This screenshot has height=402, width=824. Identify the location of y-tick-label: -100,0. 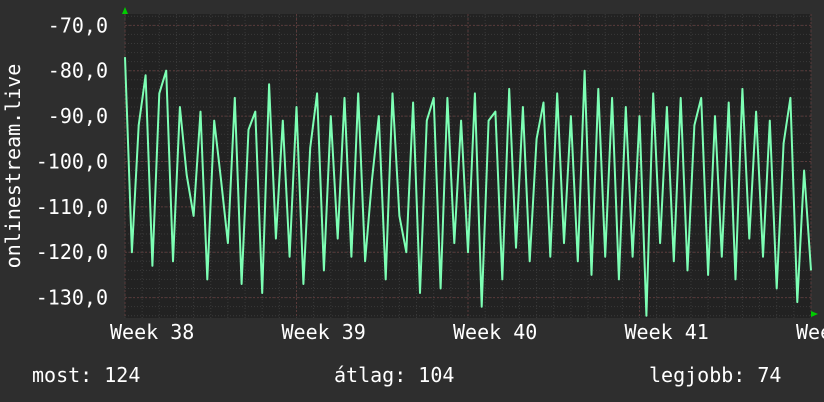
(72, 161).